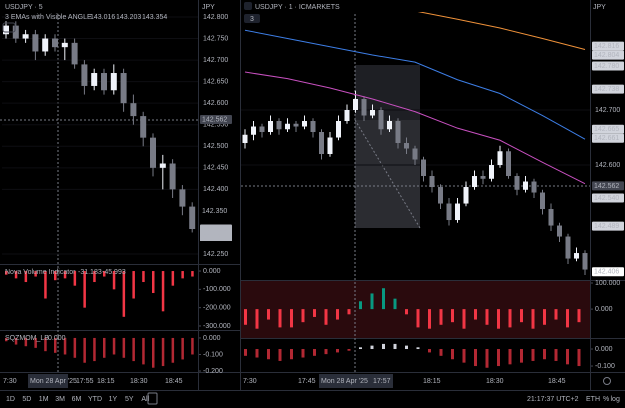 This screenshot has width=625, height=408. Describe the element at coordinates (145, 399) in the screenshot. I see `range-button: All` at that location.